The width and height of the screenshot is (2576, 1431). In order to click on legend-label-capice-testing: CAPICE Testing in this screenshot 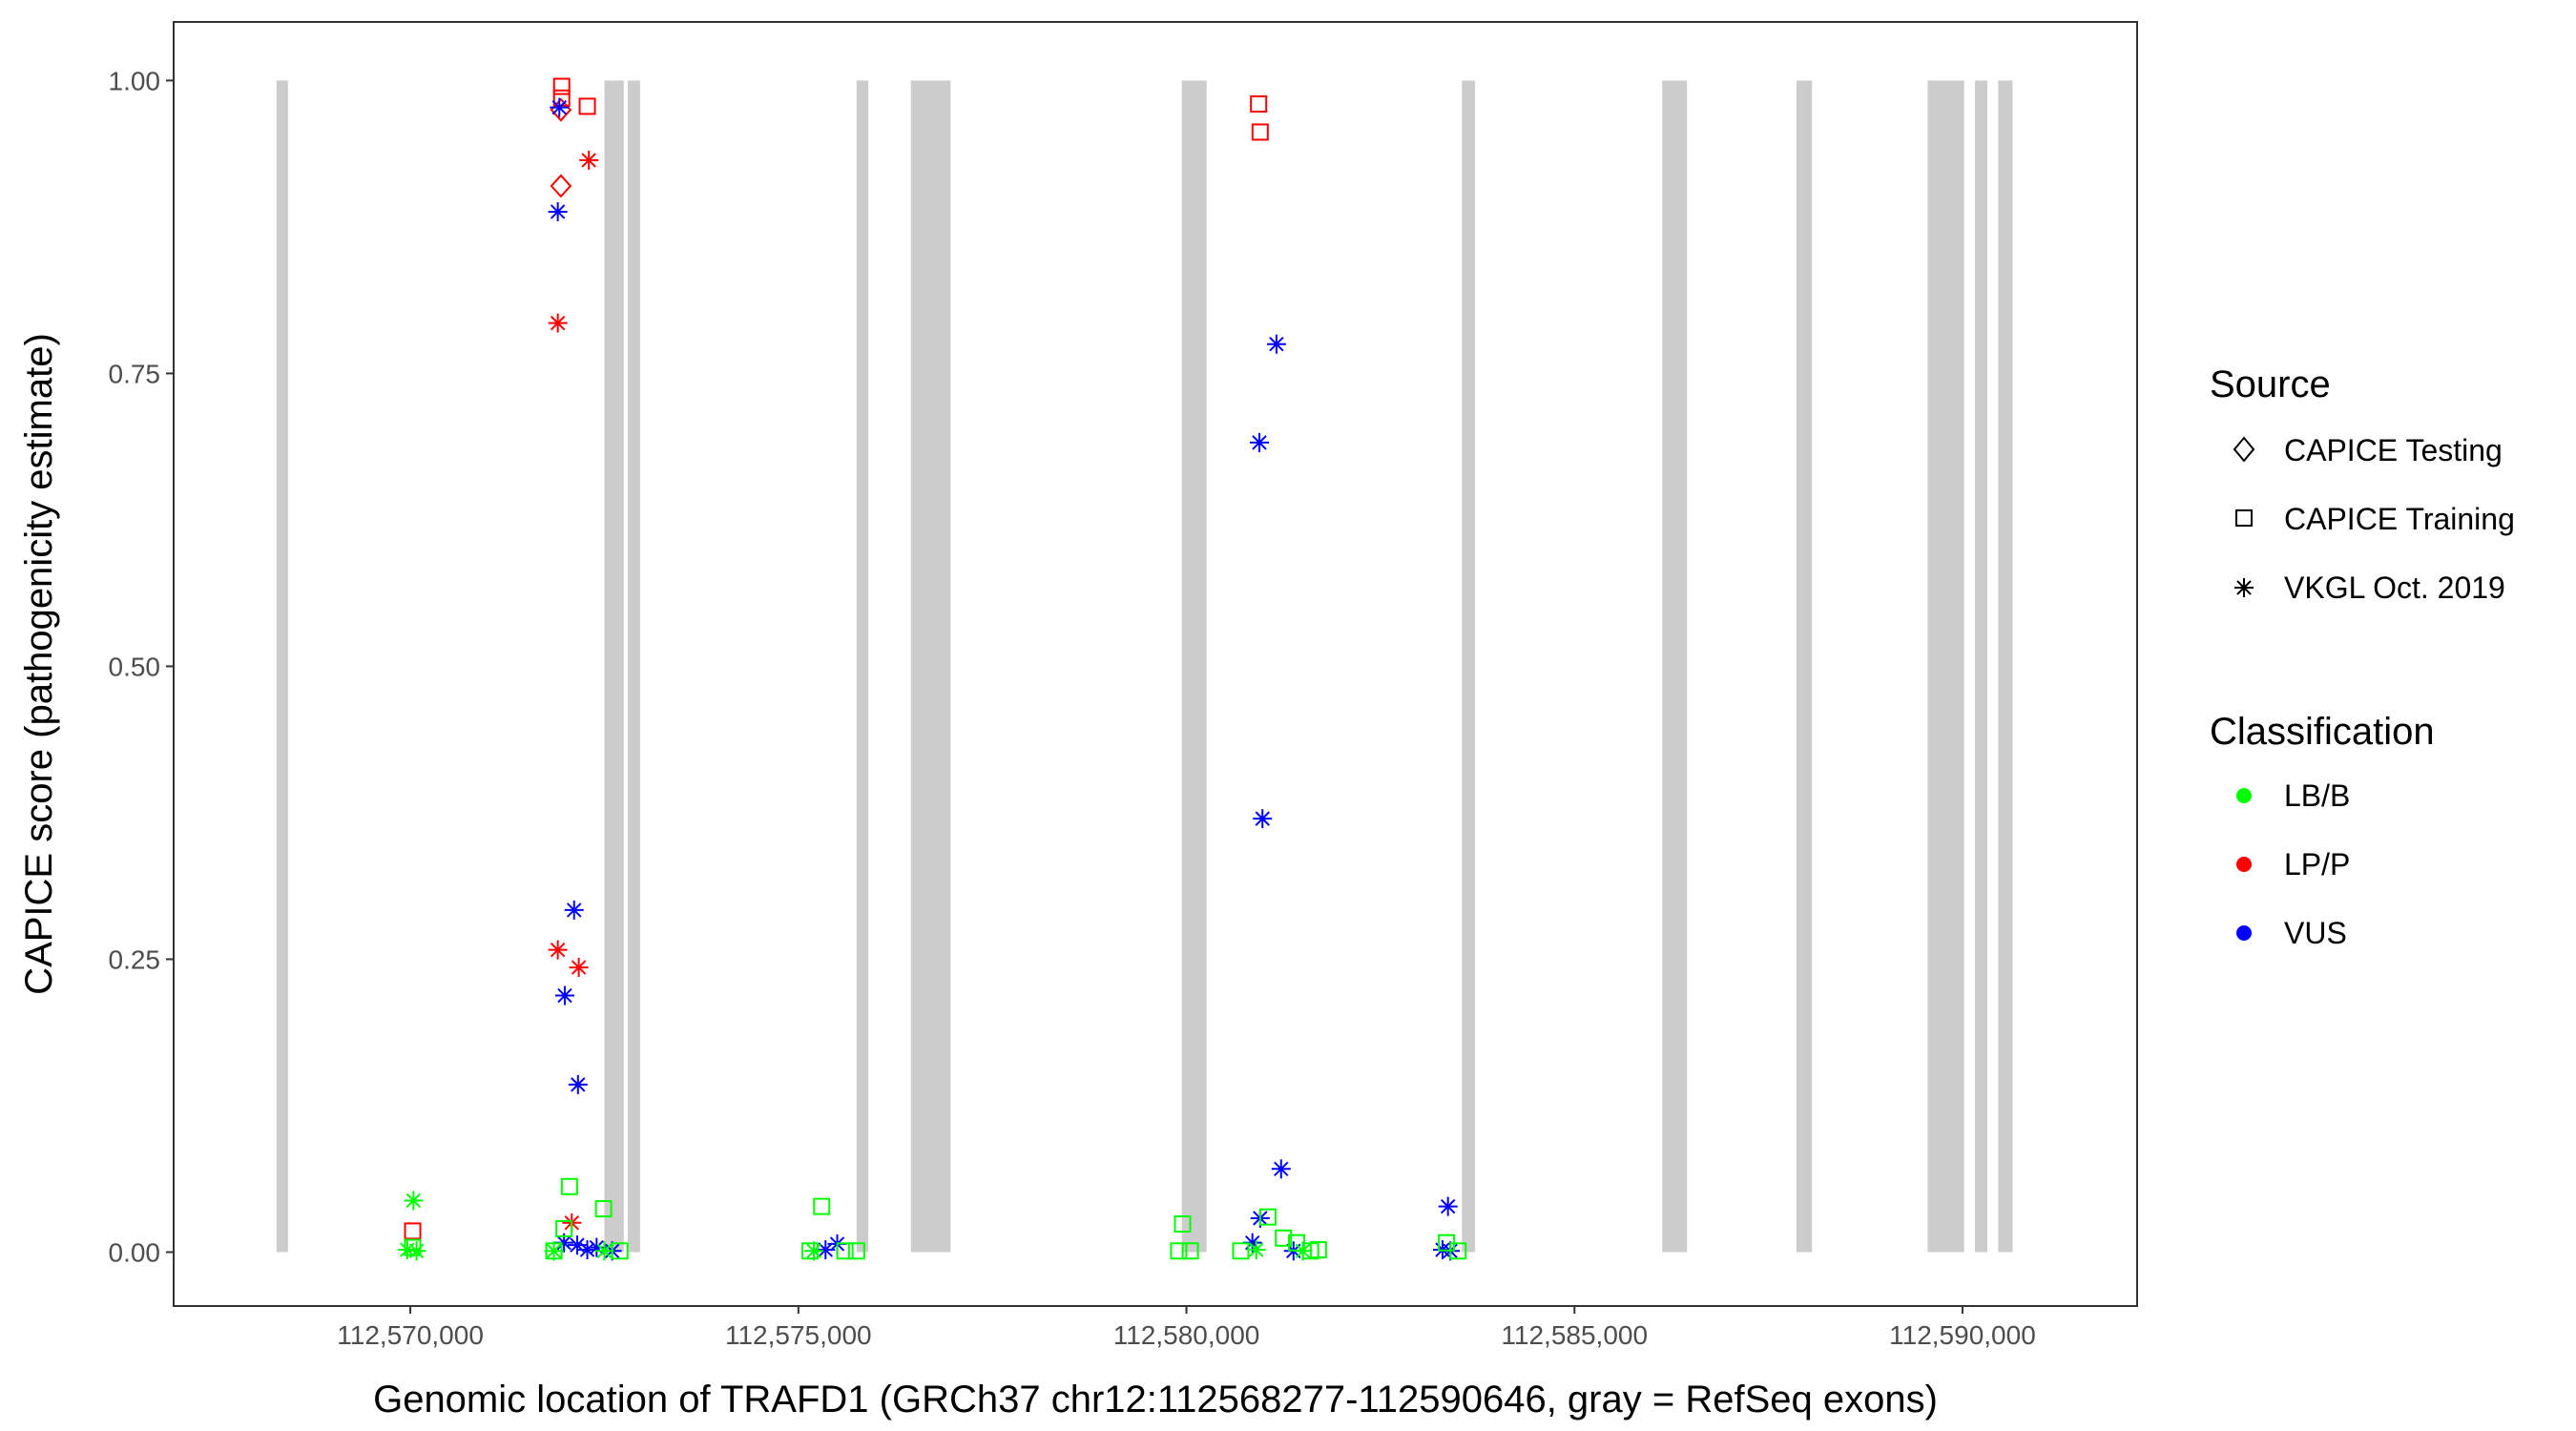, I will do `click(2393, 450)`.